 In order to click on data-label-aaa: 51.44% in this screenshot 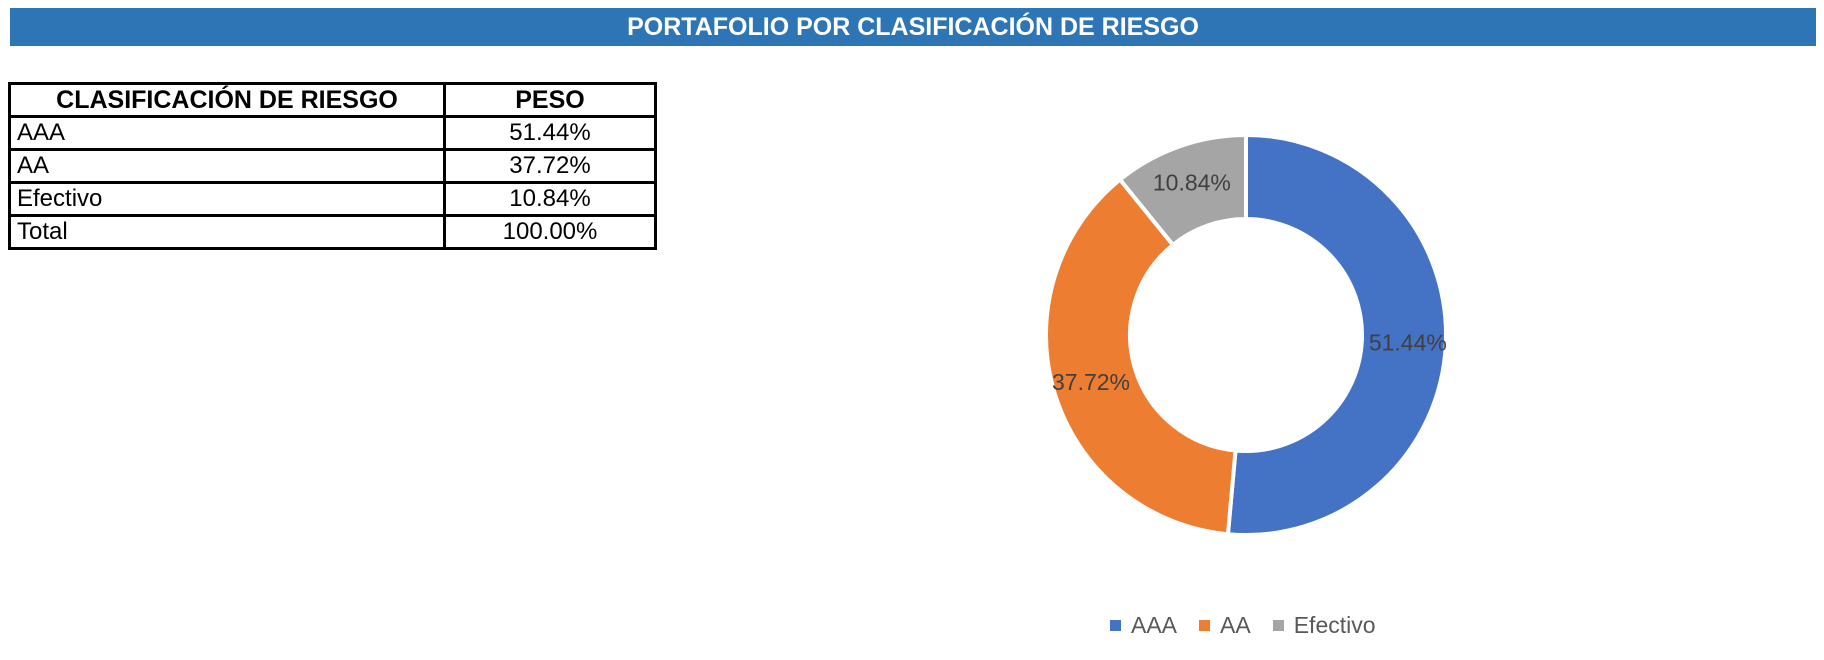, I will do `click(1408, 342)`.